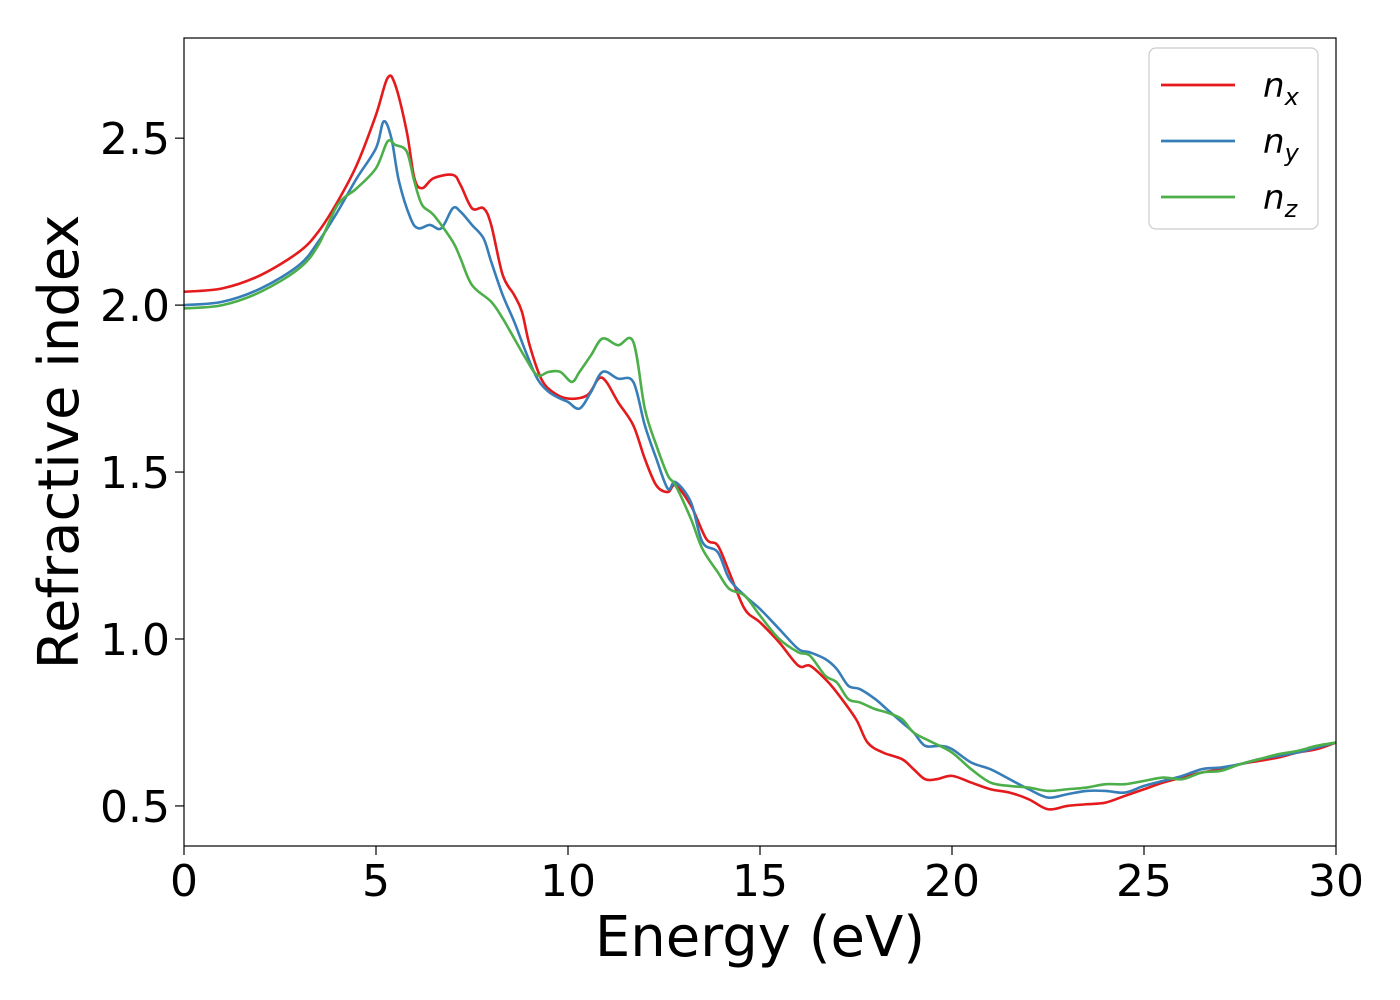  What do you see at coordinates (135, 640) in the screenshot?
I see `y-tick-label: 1.0` at bounding box center [135, 640].